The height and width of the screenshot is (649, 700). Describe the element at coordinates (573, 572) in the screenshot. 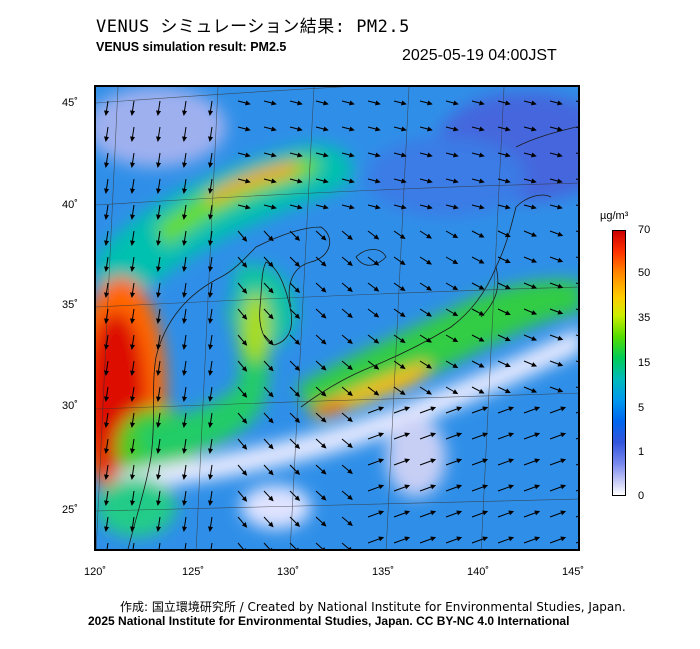

I see `lon-label-145: 145˚` at that location.